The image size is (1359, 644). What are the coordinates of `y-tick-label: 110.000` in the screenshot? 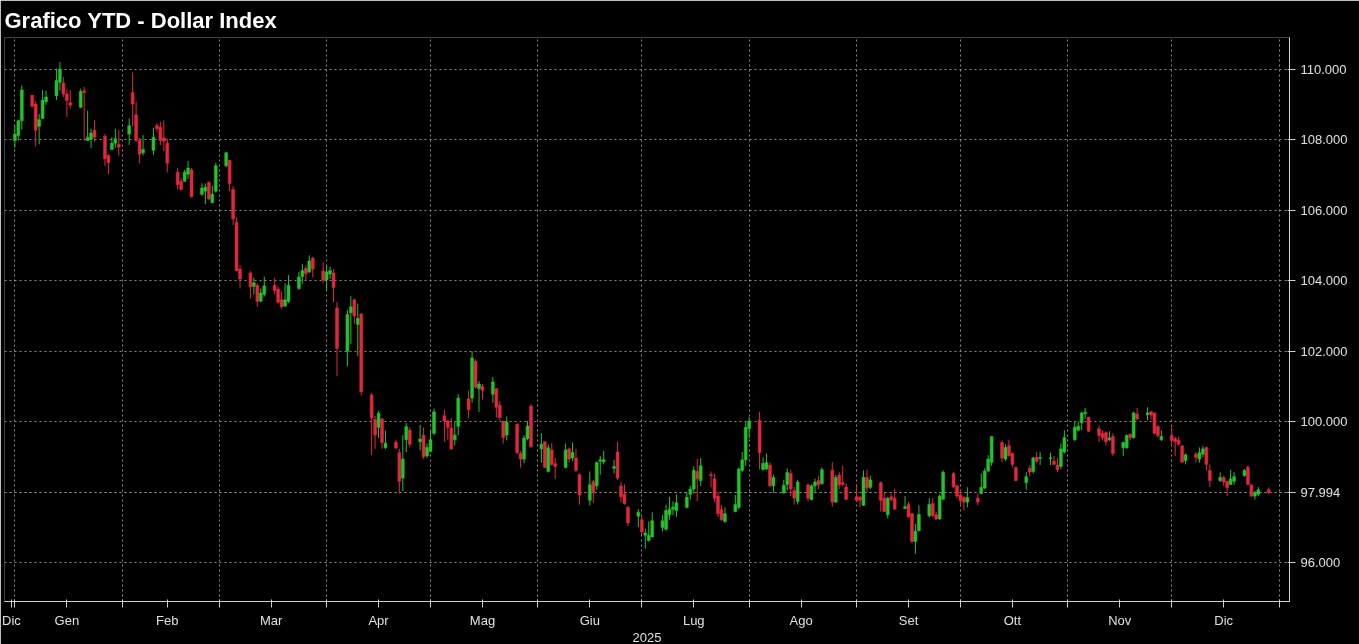 It's located at (1323, 69).